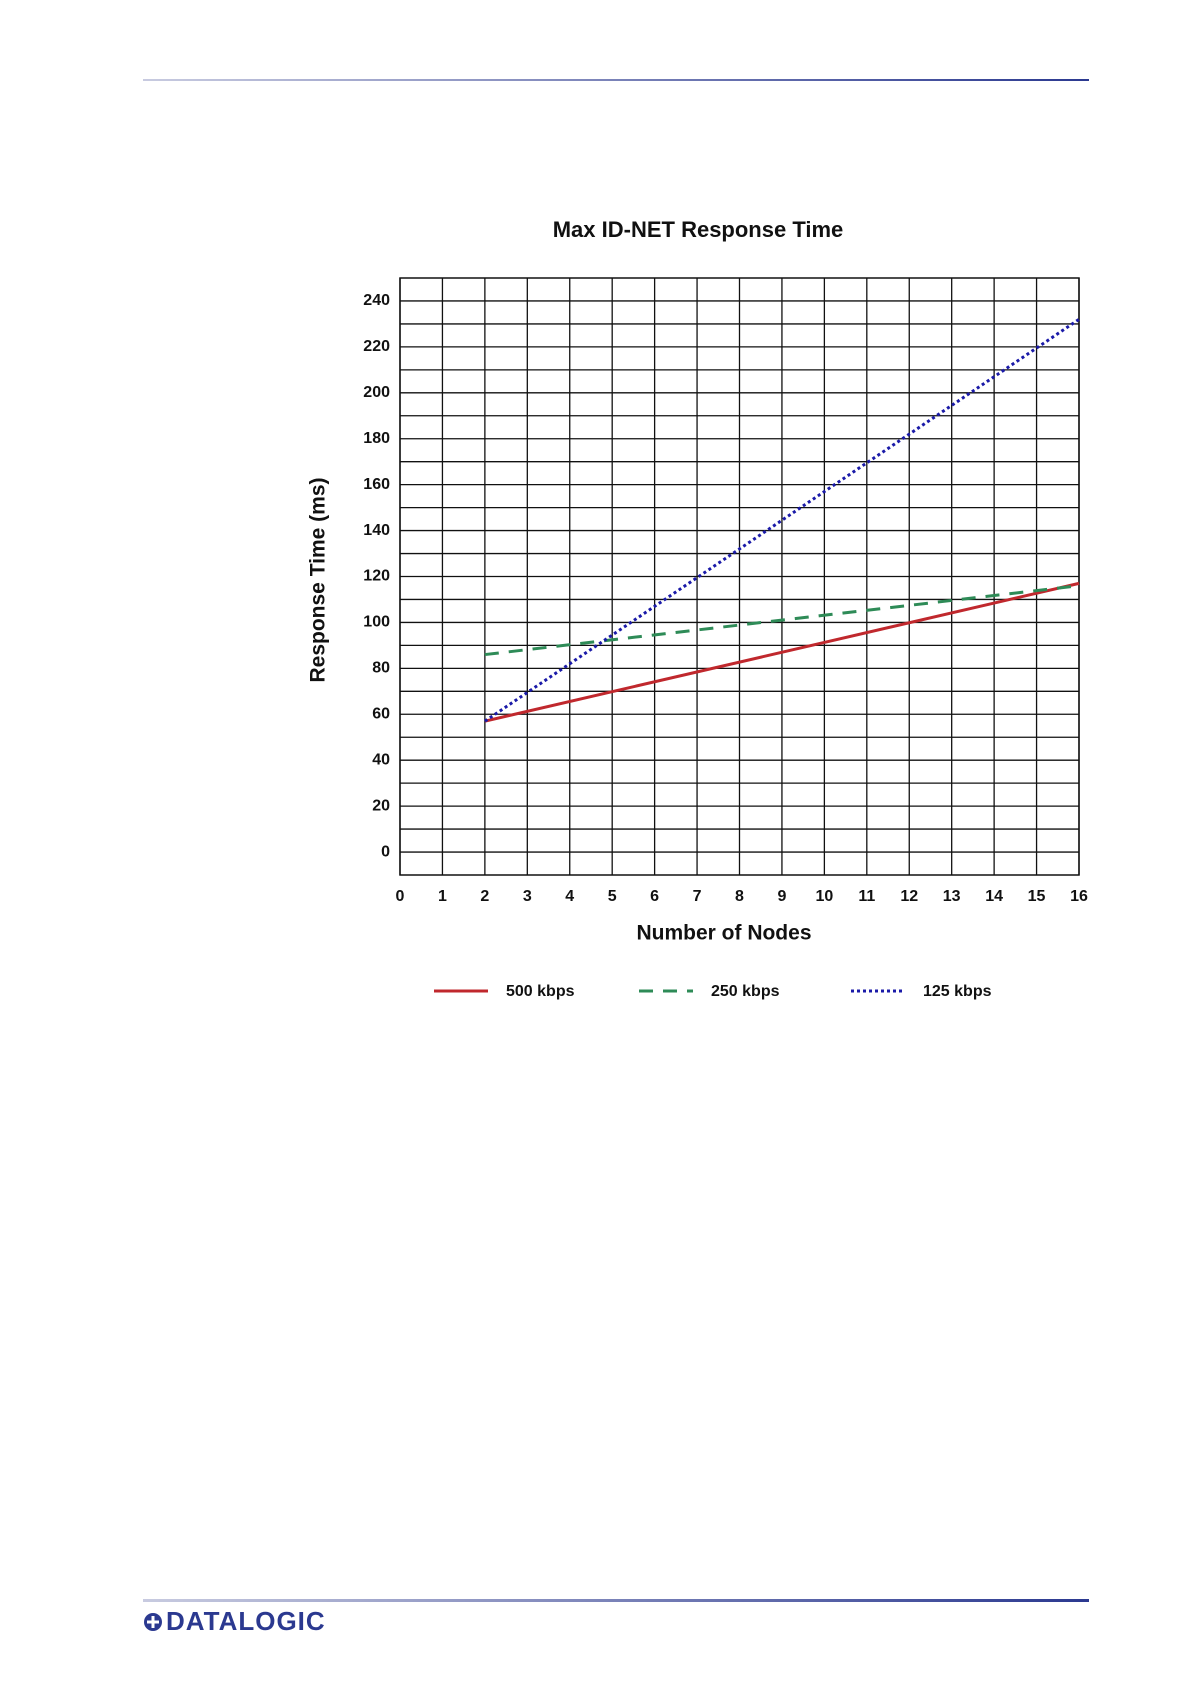 The height and width of the screenshot is (1684, 1190). Describe the element at coordinates (1037, 896) in the screenshot. I see `x-tick-label: 15` at that location.